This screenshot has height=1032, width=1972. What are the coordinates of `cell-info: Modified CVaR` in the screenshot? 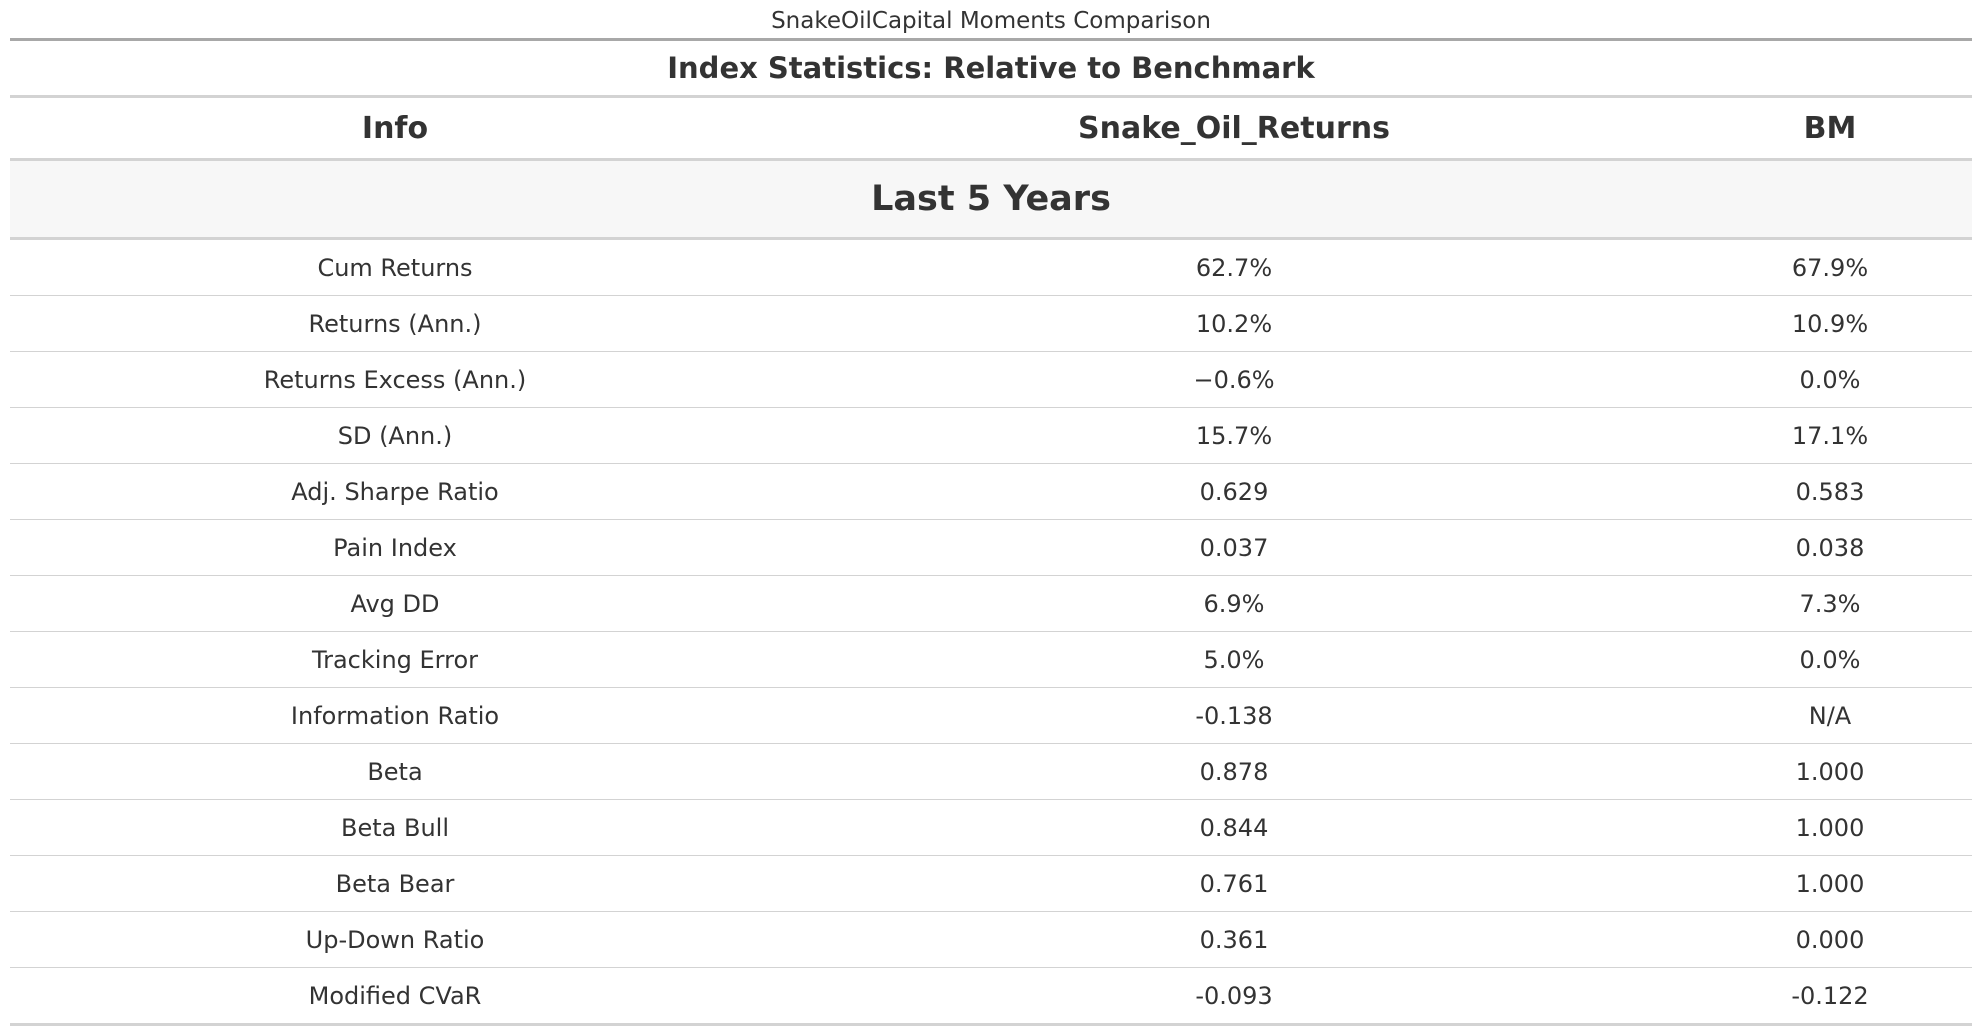 It's located at (395, 995).